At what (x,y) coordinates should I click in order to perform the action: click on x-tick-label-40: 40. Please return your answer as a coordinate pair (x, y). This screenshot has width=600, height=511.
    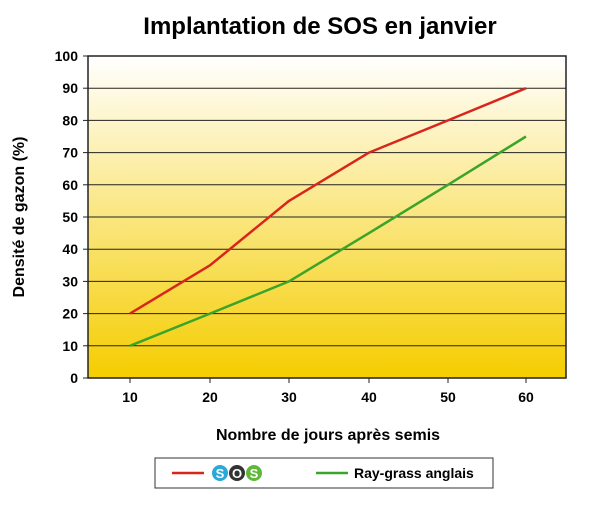
    Looking at the image, I should click on (369, 397).